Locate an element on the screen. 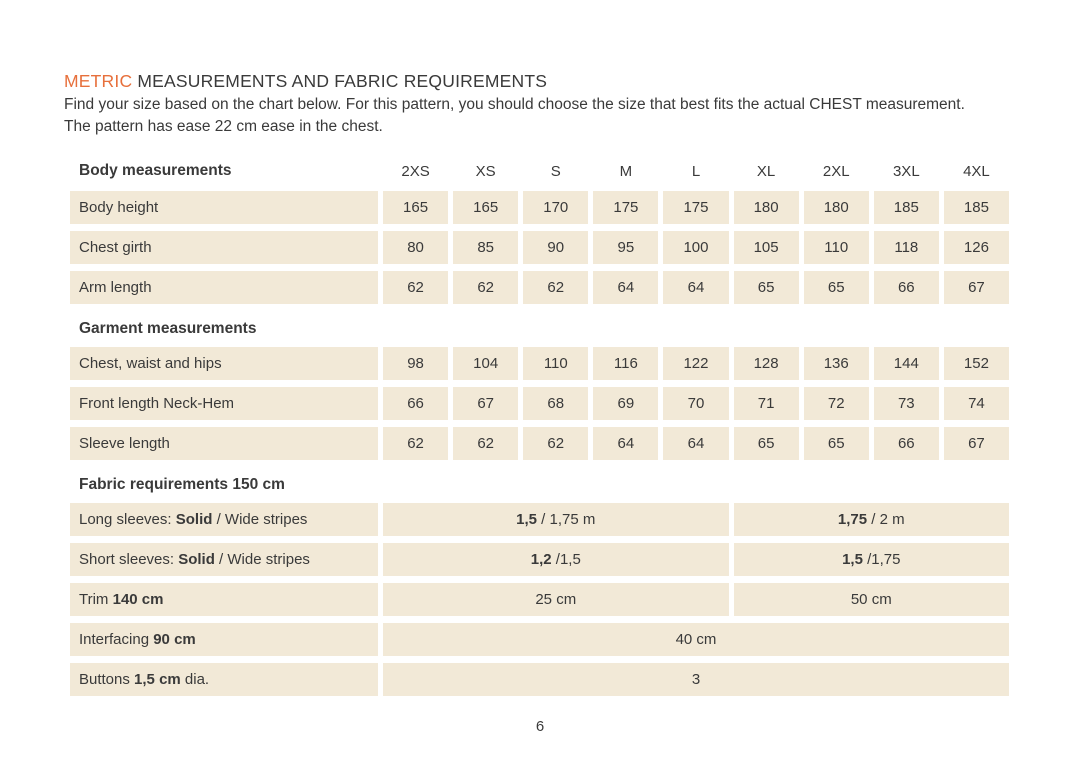  row-label-cell: Body height is located at coordinates (224, 207).